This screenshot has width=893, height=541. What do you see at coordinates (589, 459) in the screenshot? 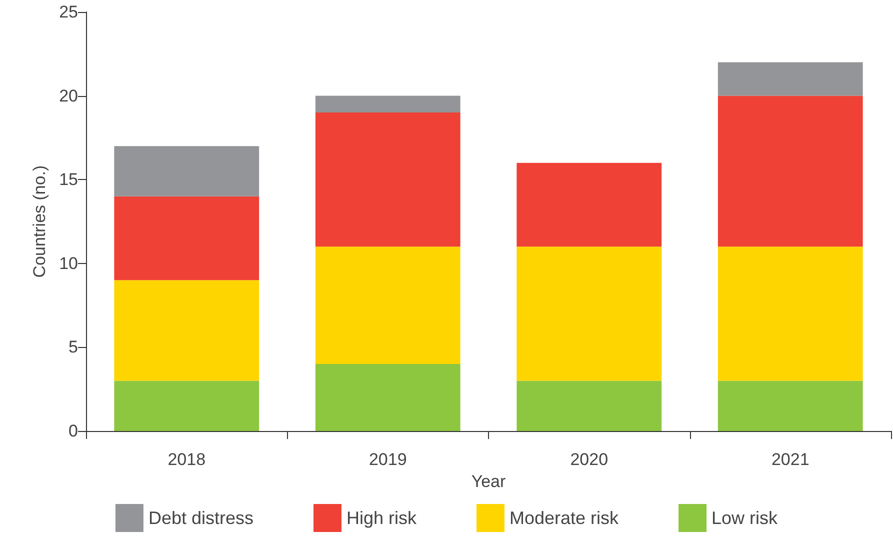
I see `x-tick-label: 2020` at bounding box center [589, 459].